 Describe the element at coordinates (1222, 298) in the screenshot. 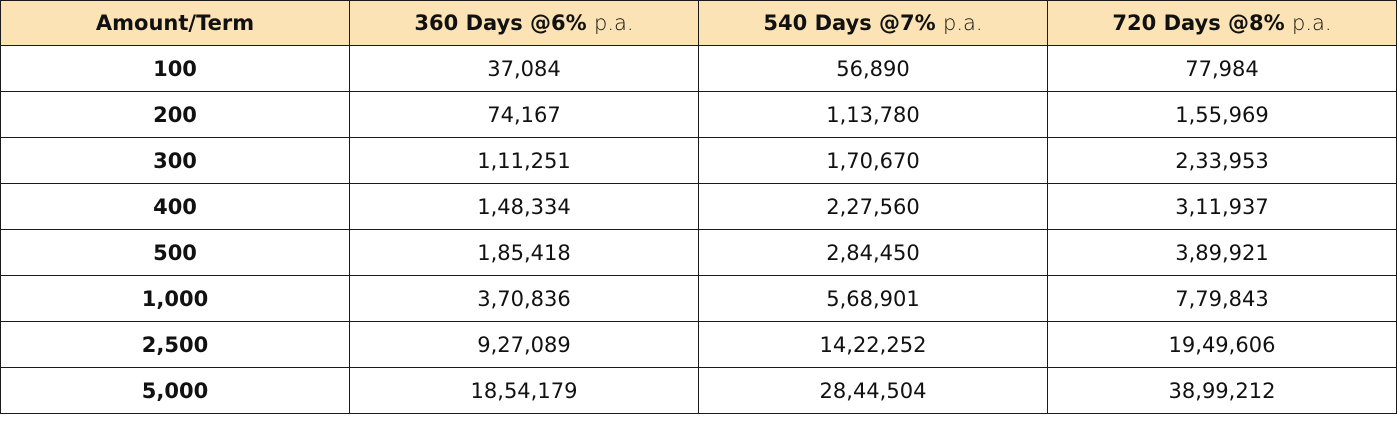

I see `value-cell: 7,79,843` at that location.